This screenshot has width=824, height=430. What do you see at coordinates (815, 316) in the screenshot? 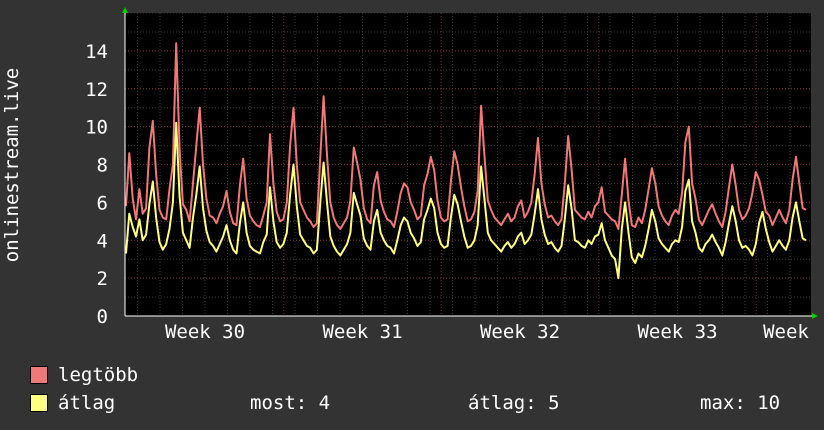
I see `x-axis-arrow-icon` at bounding box center [815, 316].